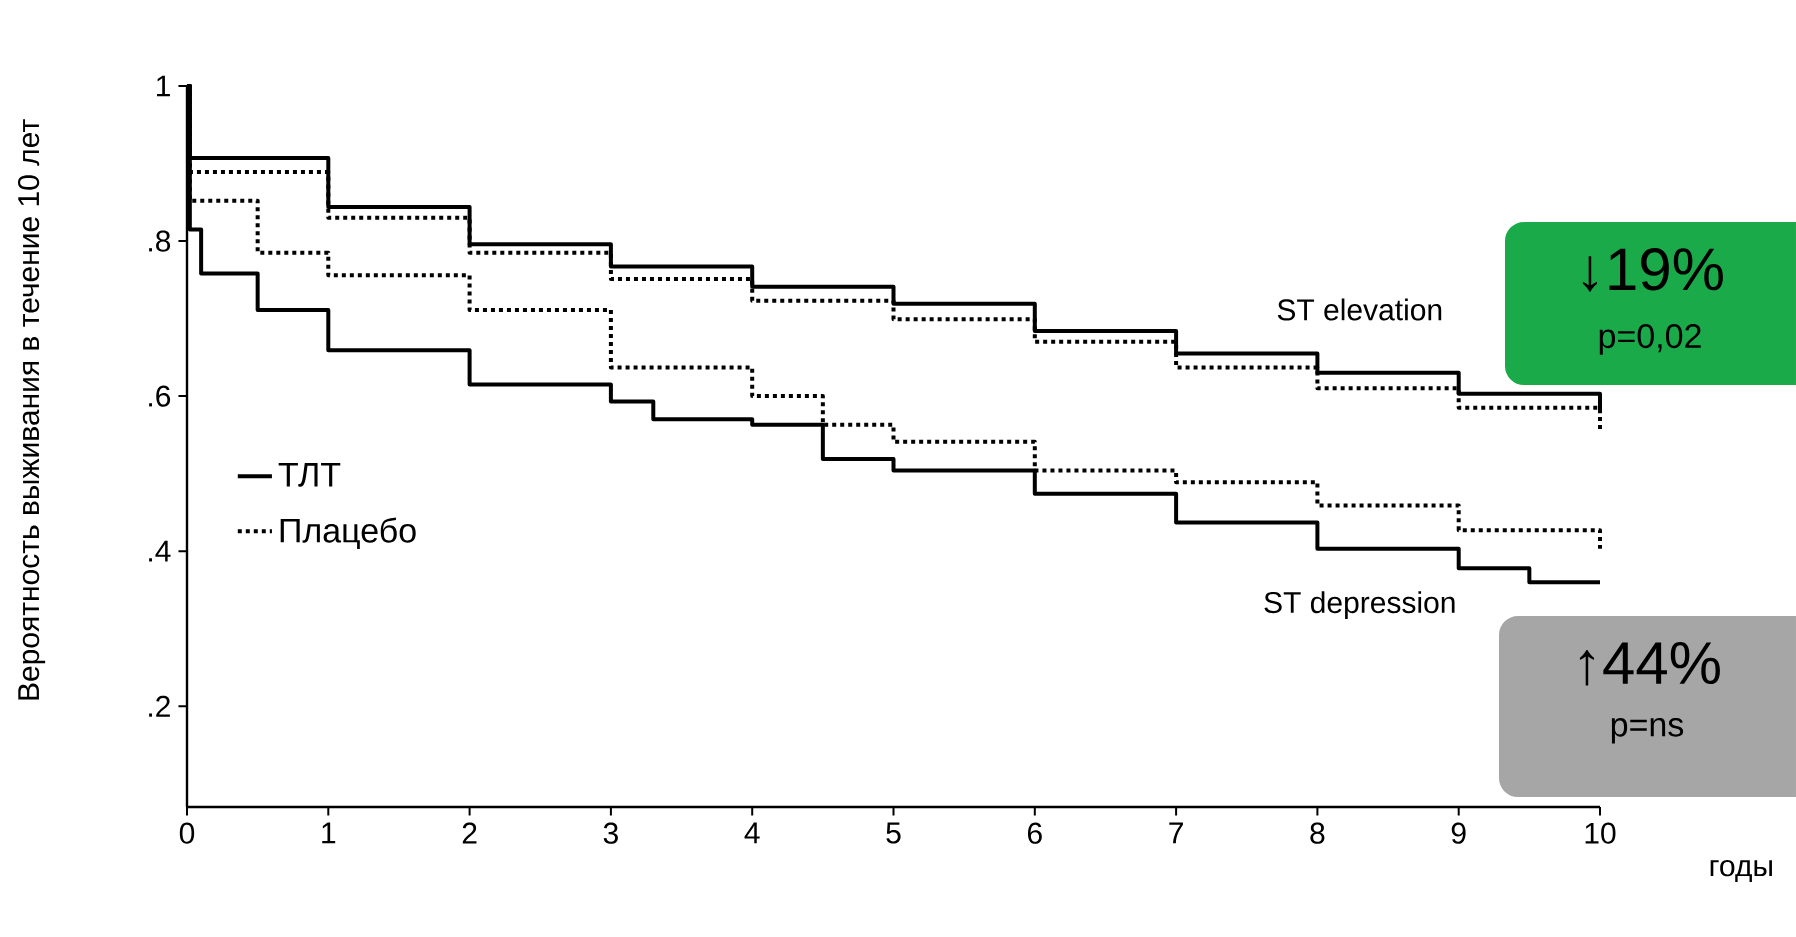 This screenshot has height=937, width=1796. What do you see at coordinates (1359, 309) in the screenshot?
I see `annotation: ST elevation` at bounding box center [1359, 309].